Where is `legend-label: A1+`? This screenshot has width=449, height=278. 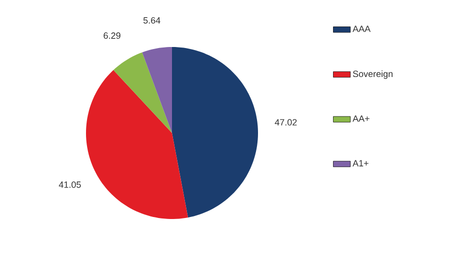
legend-label: A1+ is located at coordinates (360, 163).